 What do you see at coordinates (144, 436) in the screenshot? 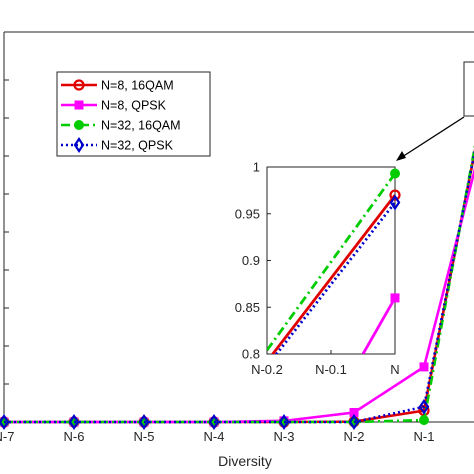
I see `x-tick-label: N-5` at bounding box center [144, 436].